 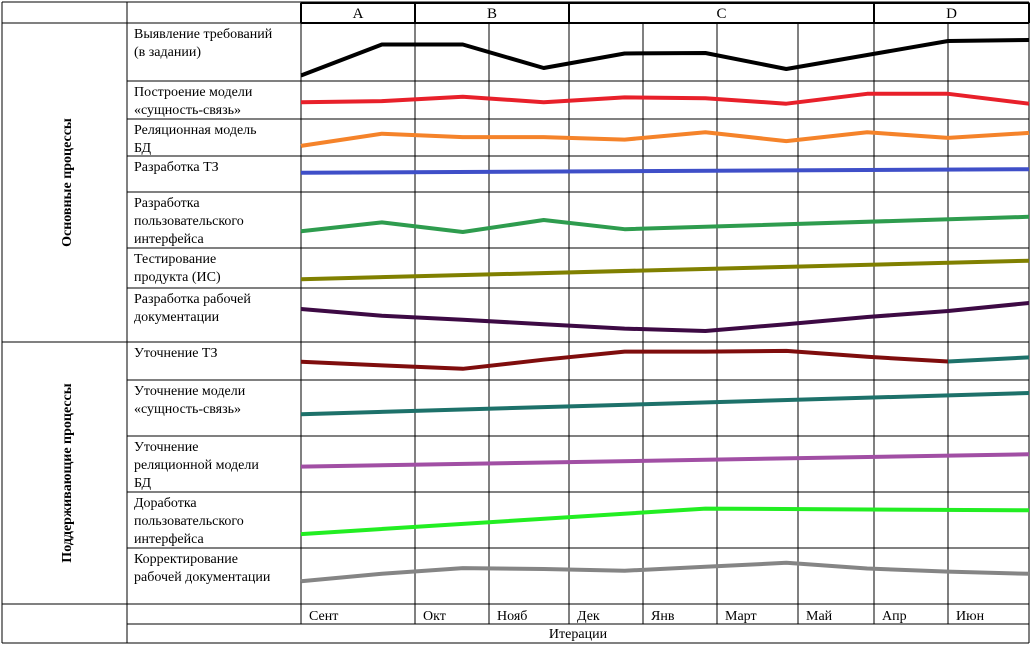 I want to click on month-label-4: Дек, so click(x=588, y=616).